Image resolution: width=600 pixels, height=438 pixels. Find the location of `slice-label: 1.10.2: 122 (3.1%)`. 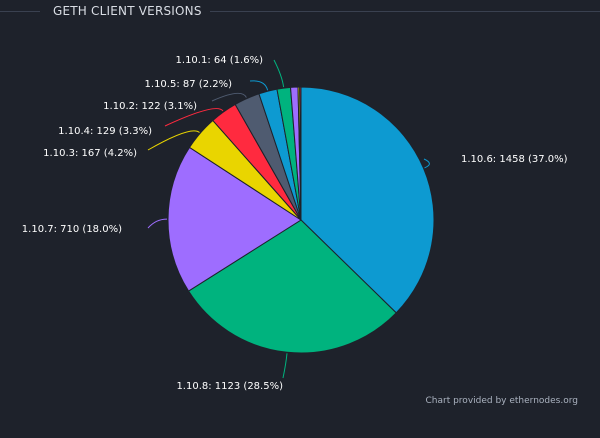

slice-label: 1.10.2: 122 (3.1%) is located at coordinates (150, 106).